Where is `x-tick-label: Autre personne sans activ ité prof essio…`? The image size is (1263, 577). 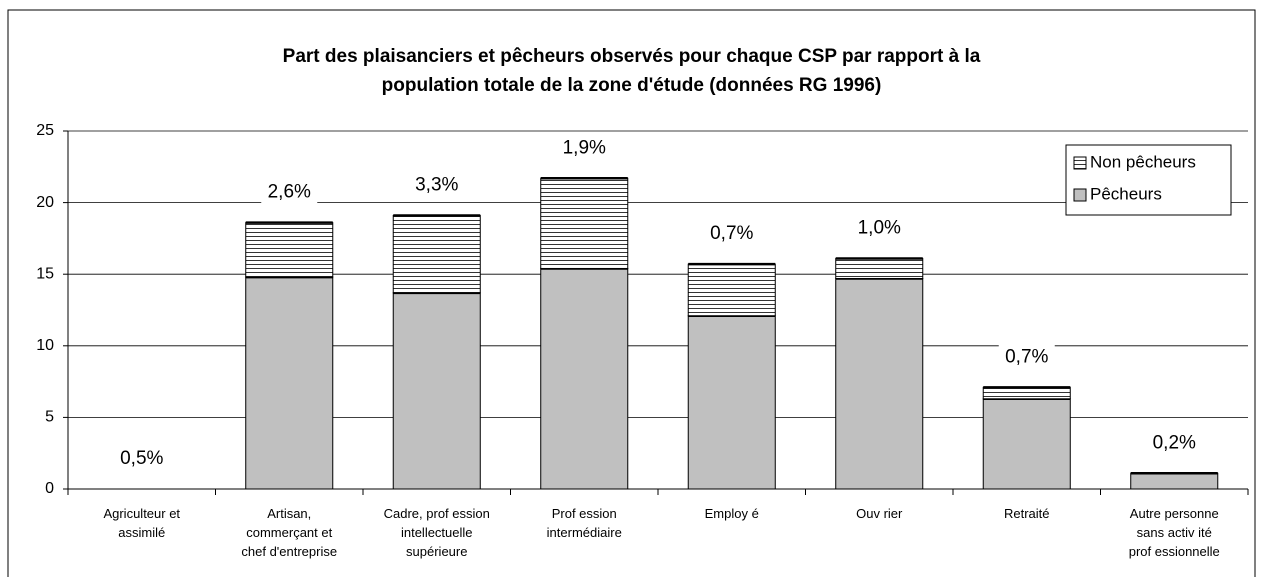
x-tick-label: Autre personne sans activ ité prof essio… is located at coordinates (1174, 532).